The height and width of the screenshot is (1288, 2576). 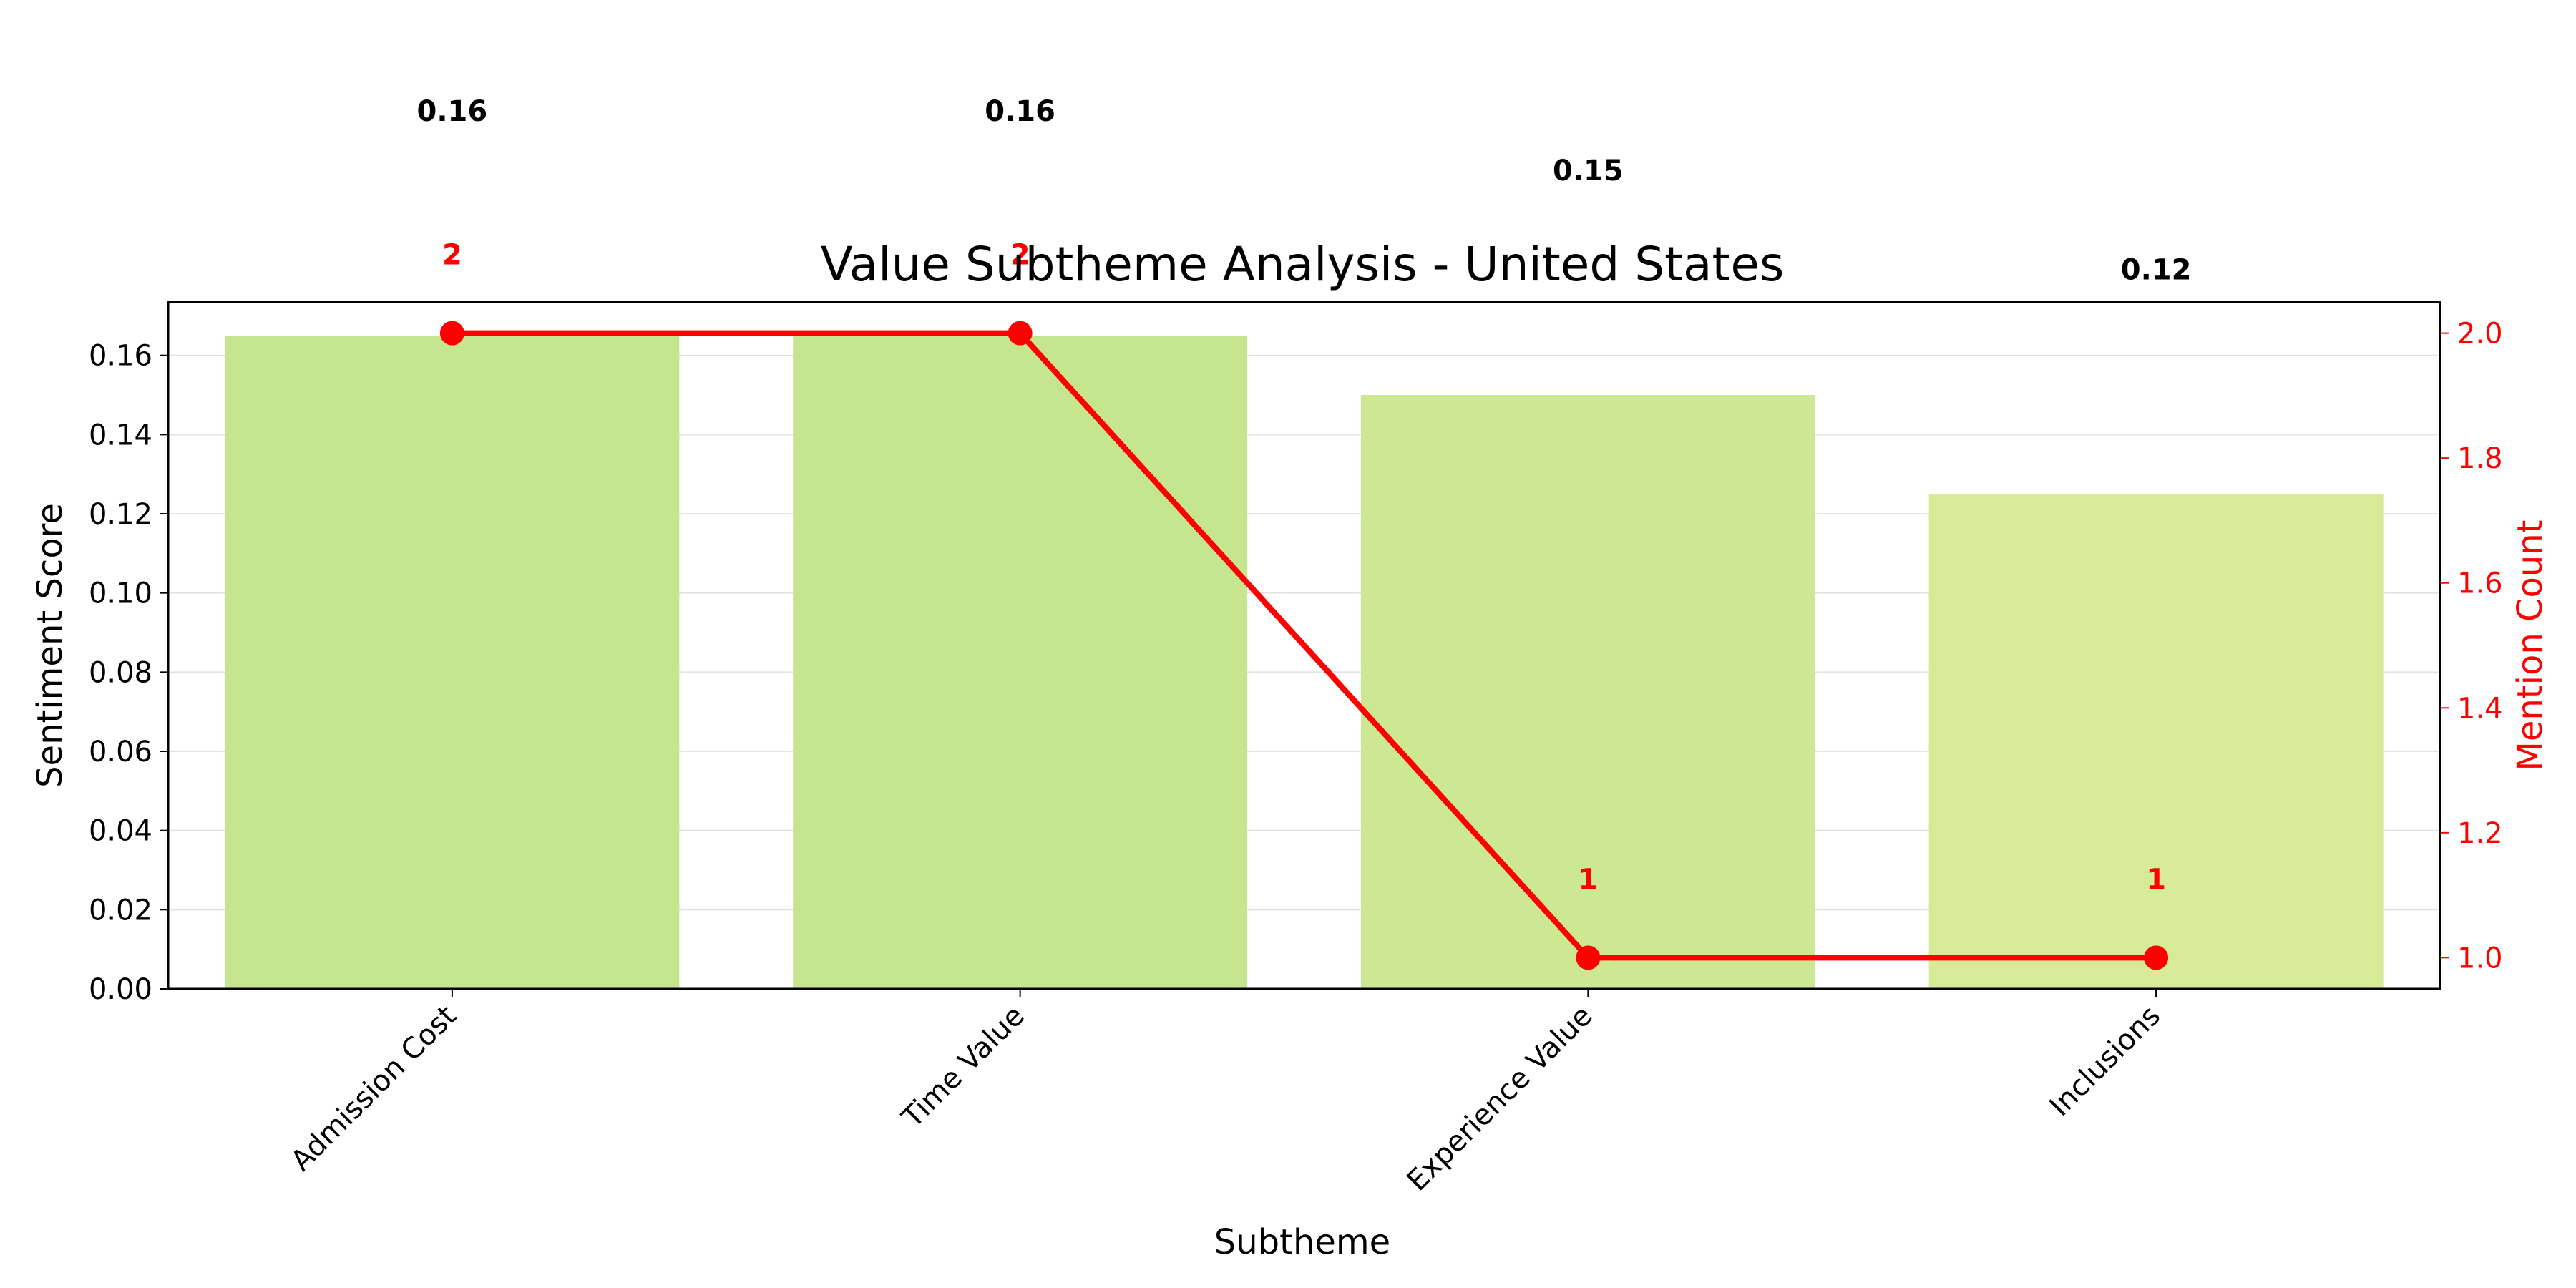 What do you see at coordinates (1500, 1099) in the screenshot?
I see `x-tick-label: Experience Value` at bounding box center [1500, 1099].